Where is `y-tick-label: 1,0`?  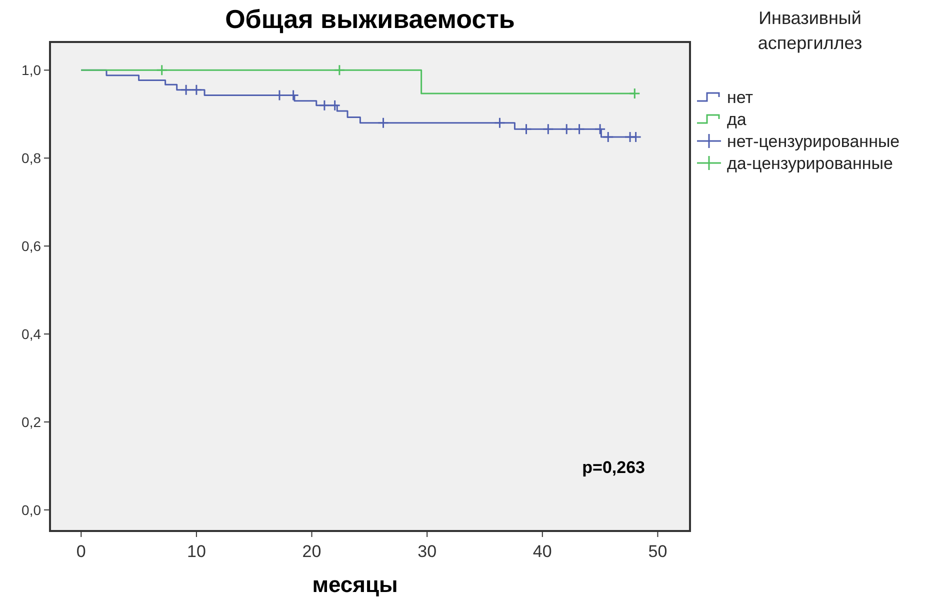 y-tick-label: 1,0 is located at coordinates (32, 70).